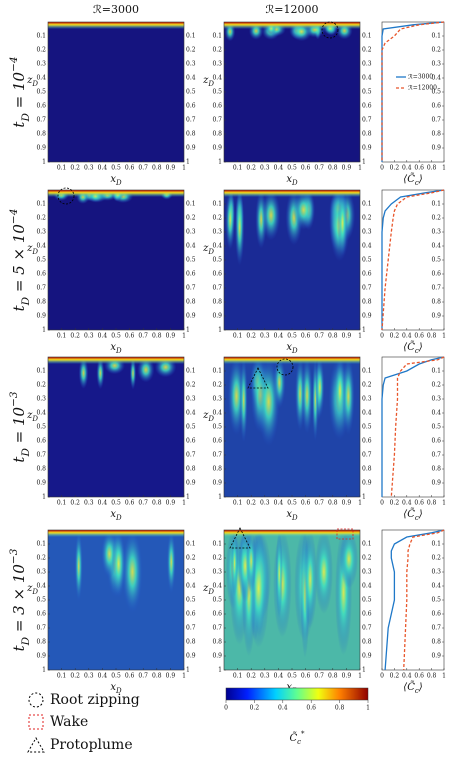  I want to click on legend: Root zipping Wake Protoplume, so click(83, 722).